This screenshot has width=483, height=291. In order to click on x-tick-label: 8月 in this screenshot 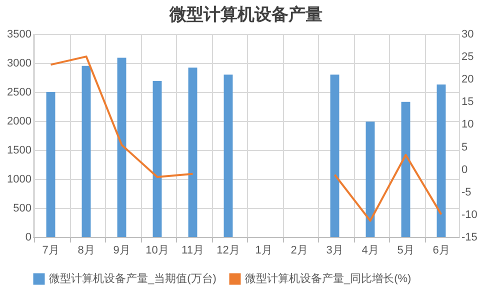, I will do `click(86, 250)`.